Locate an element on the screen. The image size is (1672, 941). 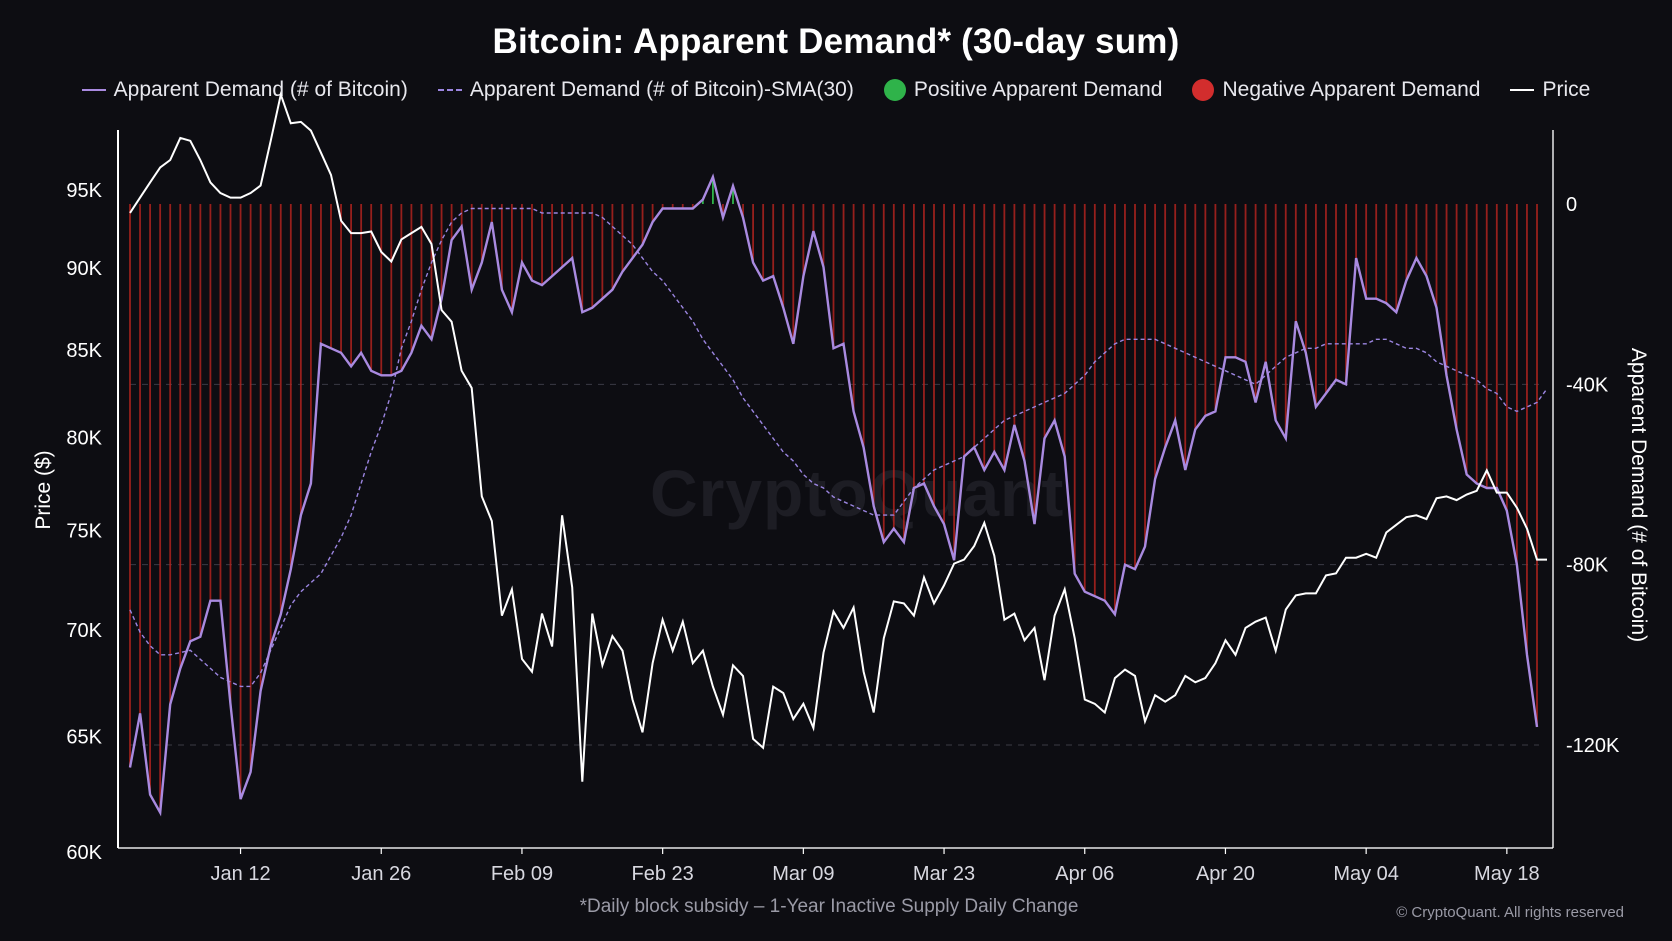
y-left-tick-label: 90K is located at coordinates (84, 269).